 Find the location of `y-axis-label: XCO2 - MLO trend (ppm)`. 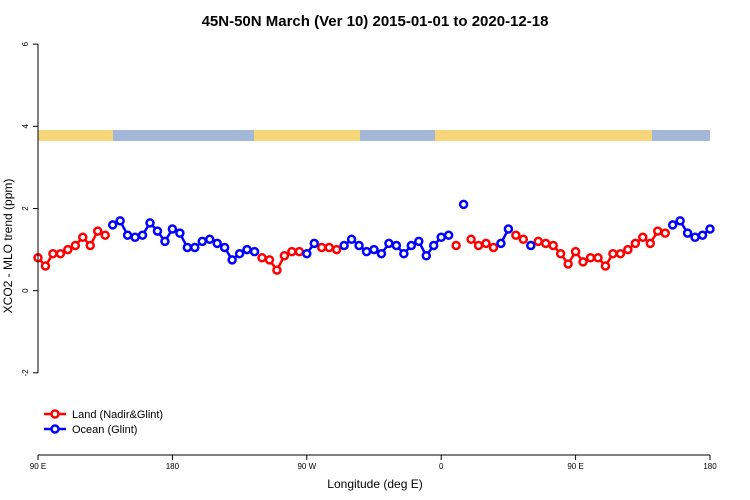

y-axis-label: XCO2 - MLO trend (ppm) is located at coordinates (8, 246).